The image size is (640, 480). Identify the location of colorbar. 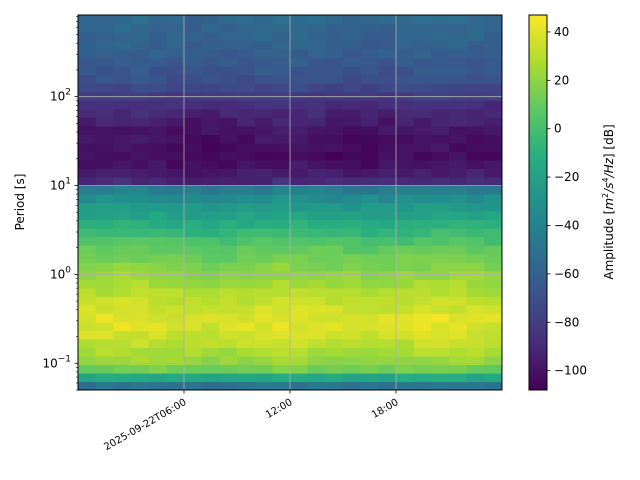
(538, 202).